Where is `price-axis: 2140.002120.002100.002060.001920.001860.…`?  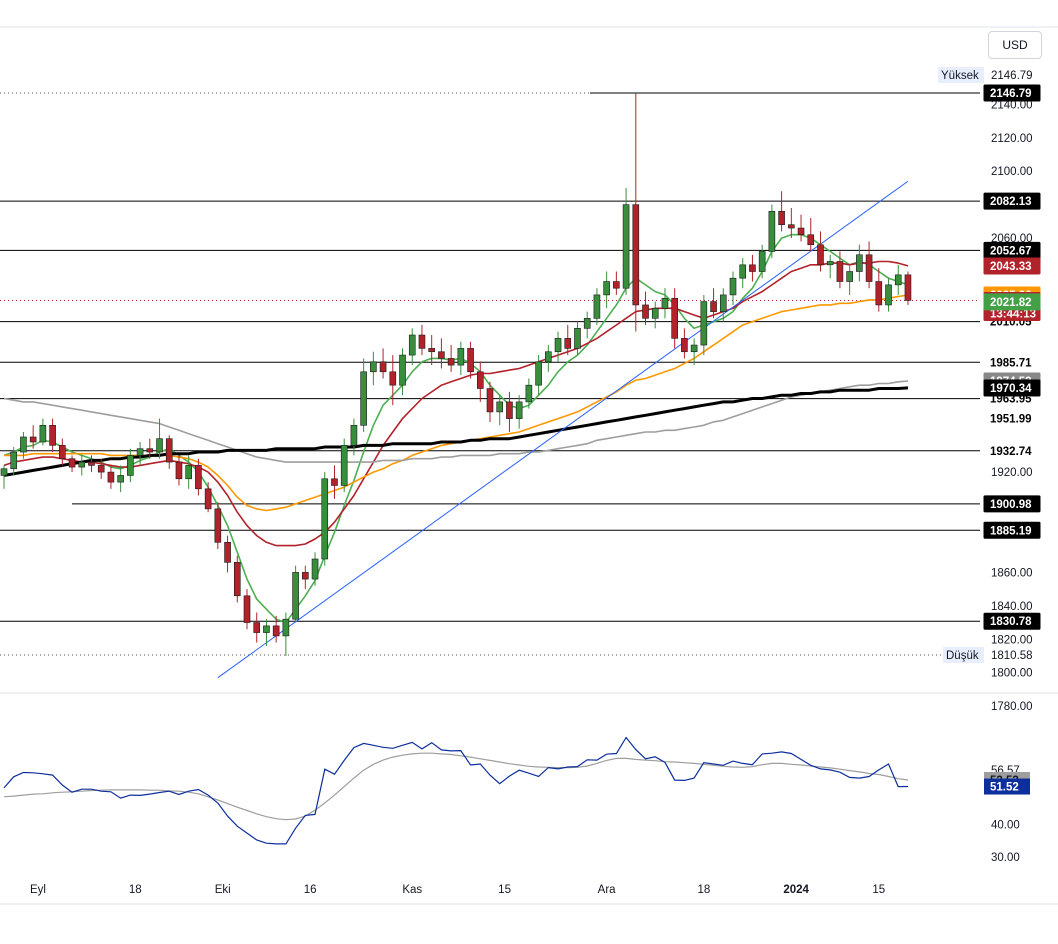
price-axis: 2140.002120.002100.002060.001920.001860.… is located at coordinates (1012, 398).